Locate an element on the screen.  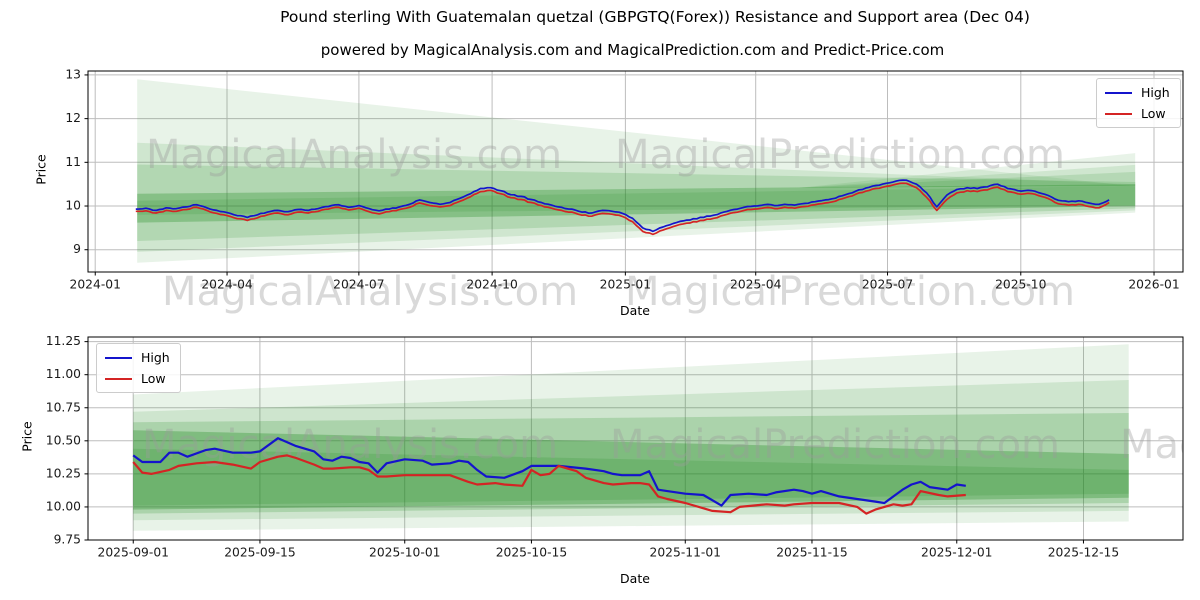
y-tick-label: 12 is located at coordinates (73, 118).